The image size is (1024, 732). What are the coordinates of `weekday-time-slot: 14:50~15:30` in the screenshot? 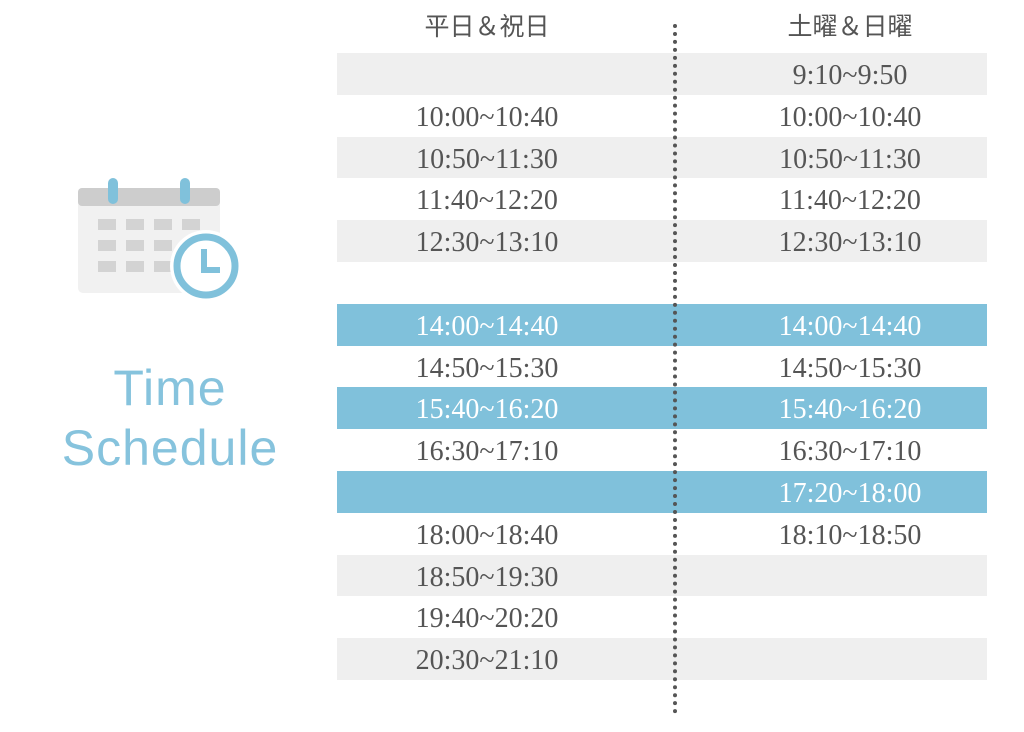 It's located at (487, 368).